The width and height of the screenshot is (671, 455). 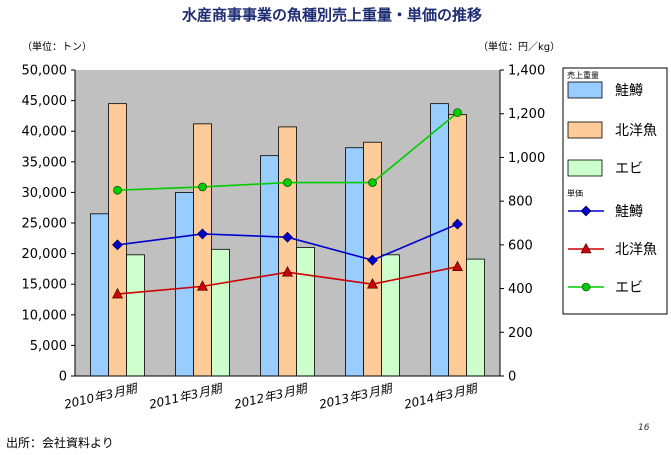 What do you see at coordinates (60, 442) in the screenshot?
I see `source-note: 出所：会社資料より` at bounding box center [60, 442].